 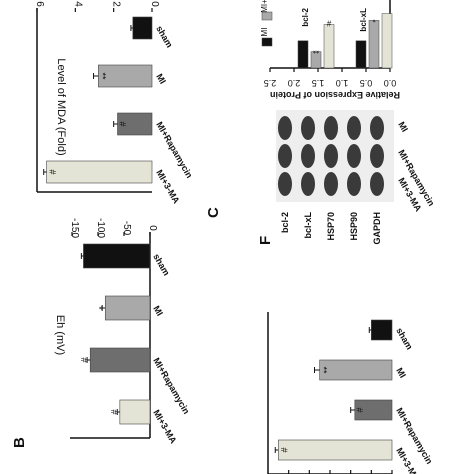 I want to click on panel-unlabeled-category-mi: MI, so click(x=401, y=373).